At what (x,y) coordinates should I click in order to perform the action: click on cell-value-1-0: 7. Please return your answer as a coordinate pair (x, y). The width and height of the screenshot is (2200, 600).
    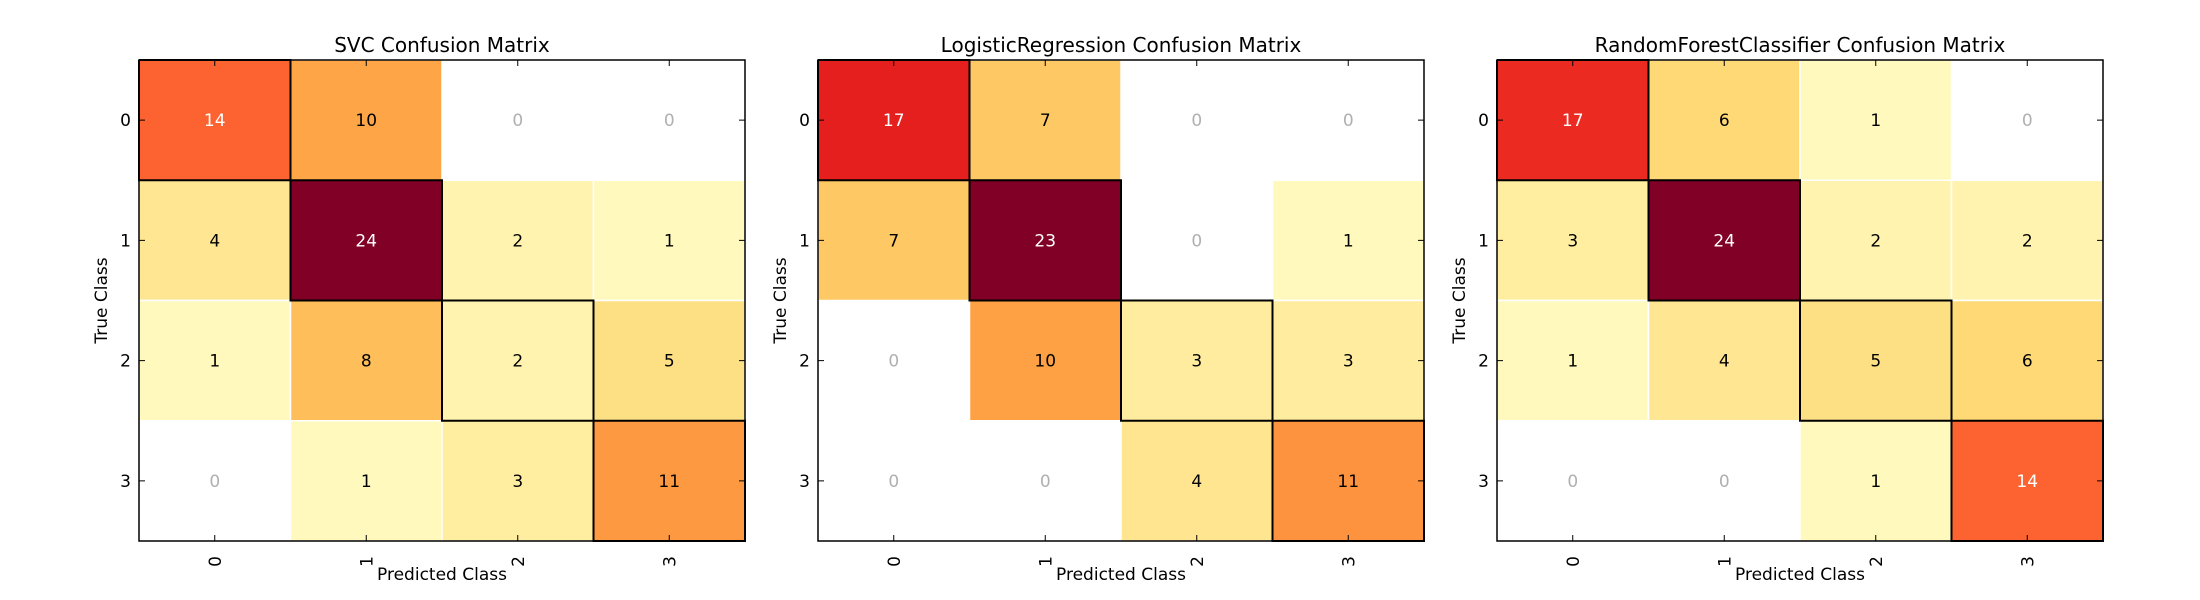
    Looking at the image, I should click on (893, 241).